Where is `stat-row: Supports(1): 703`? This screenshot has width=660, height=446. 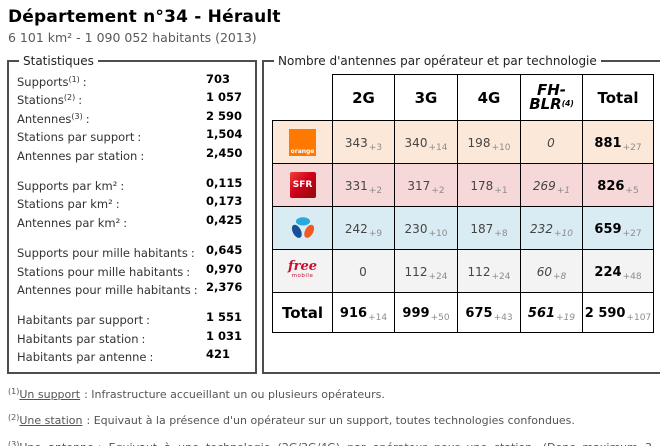
stat-row: Supports(1): 703 is located at coordinates (124, 80).